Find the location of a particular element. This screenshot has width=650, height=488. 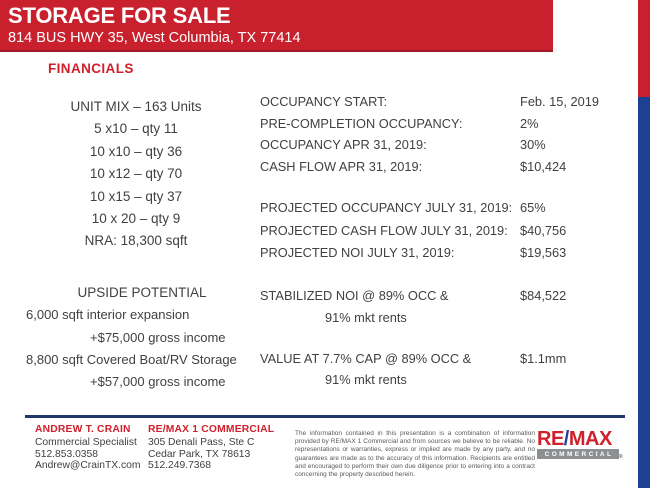

row-value: $1.1mm is located at coordinates (543, 358).